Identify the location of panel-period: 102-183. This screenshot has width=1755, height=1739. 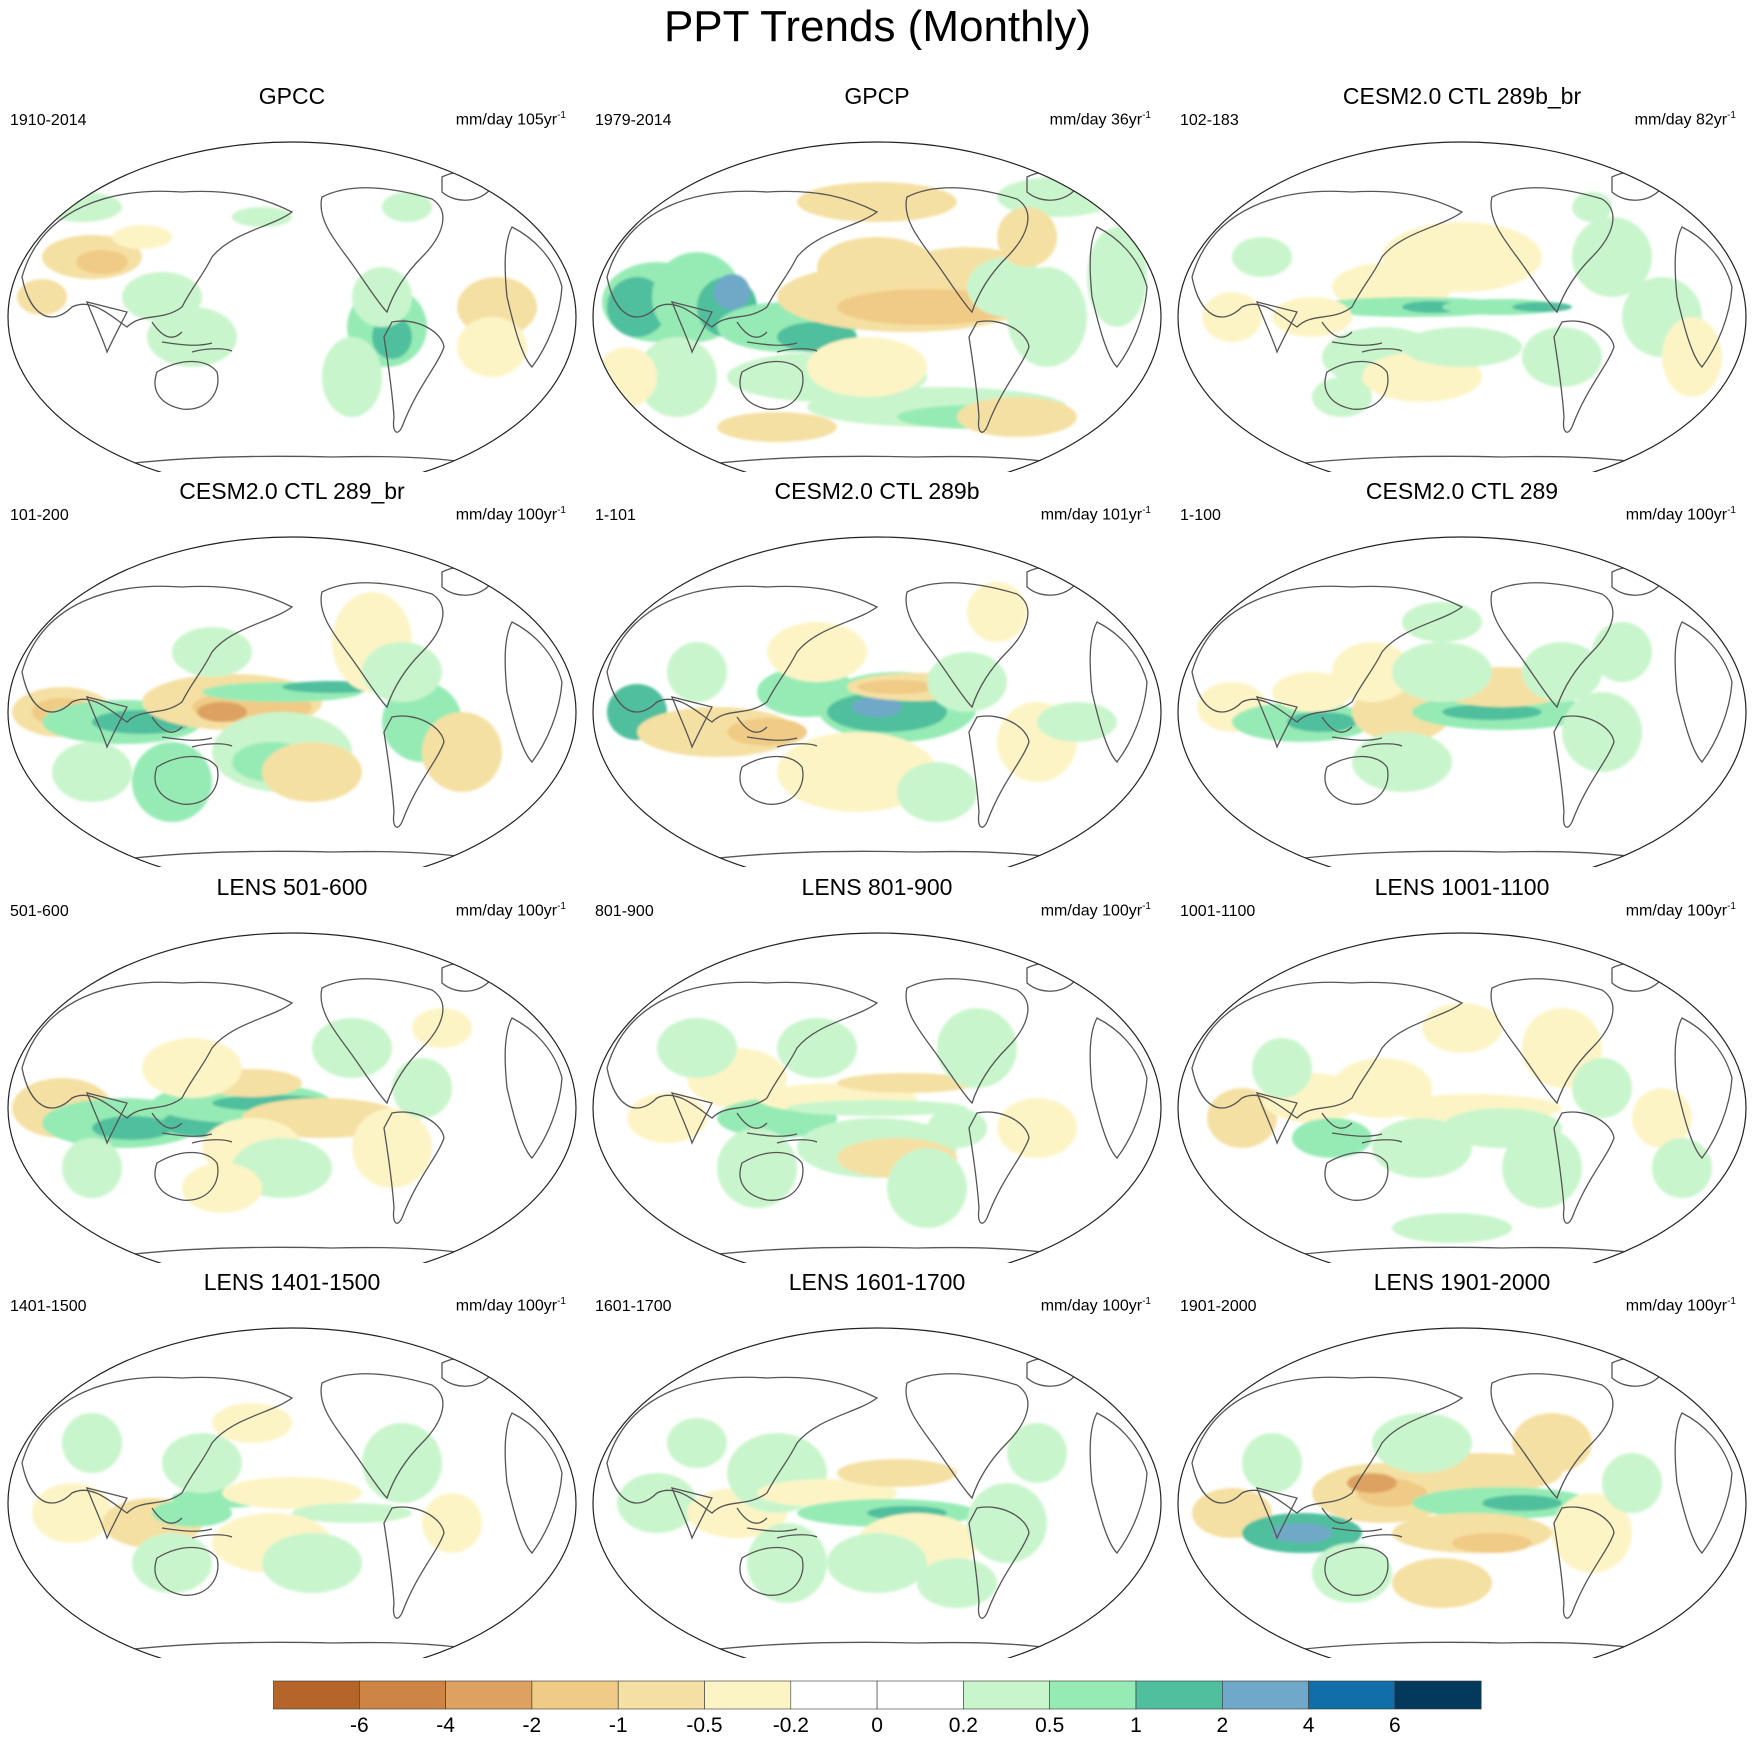
(1209, 120).